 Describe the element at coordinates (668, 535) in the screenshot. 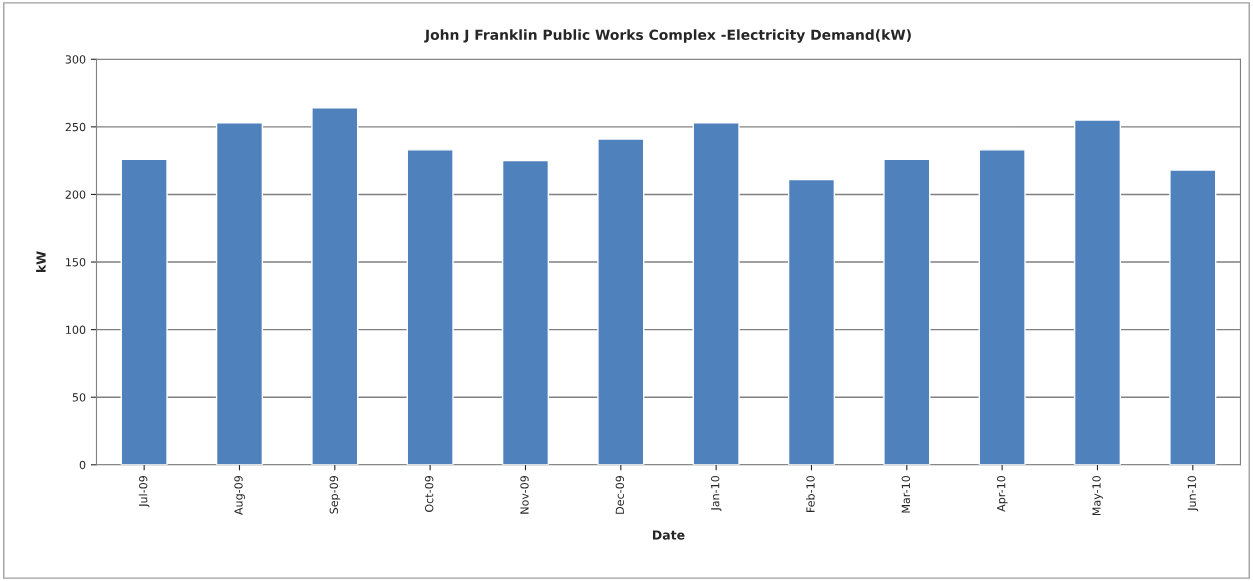

I see `x-axis-title: Date` at that location.